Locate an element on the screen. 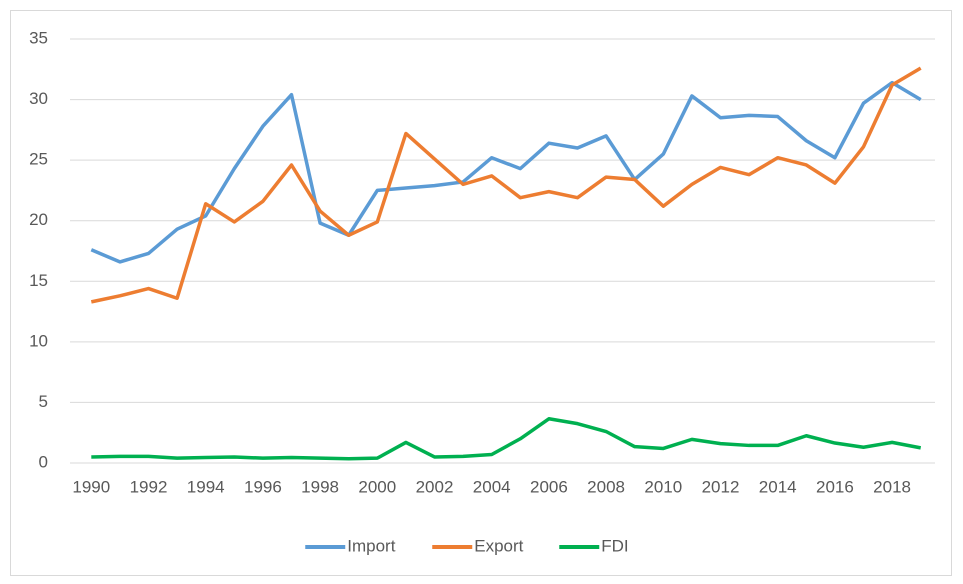  x-tick-label: 1996 is located at coordinates (263, 486).